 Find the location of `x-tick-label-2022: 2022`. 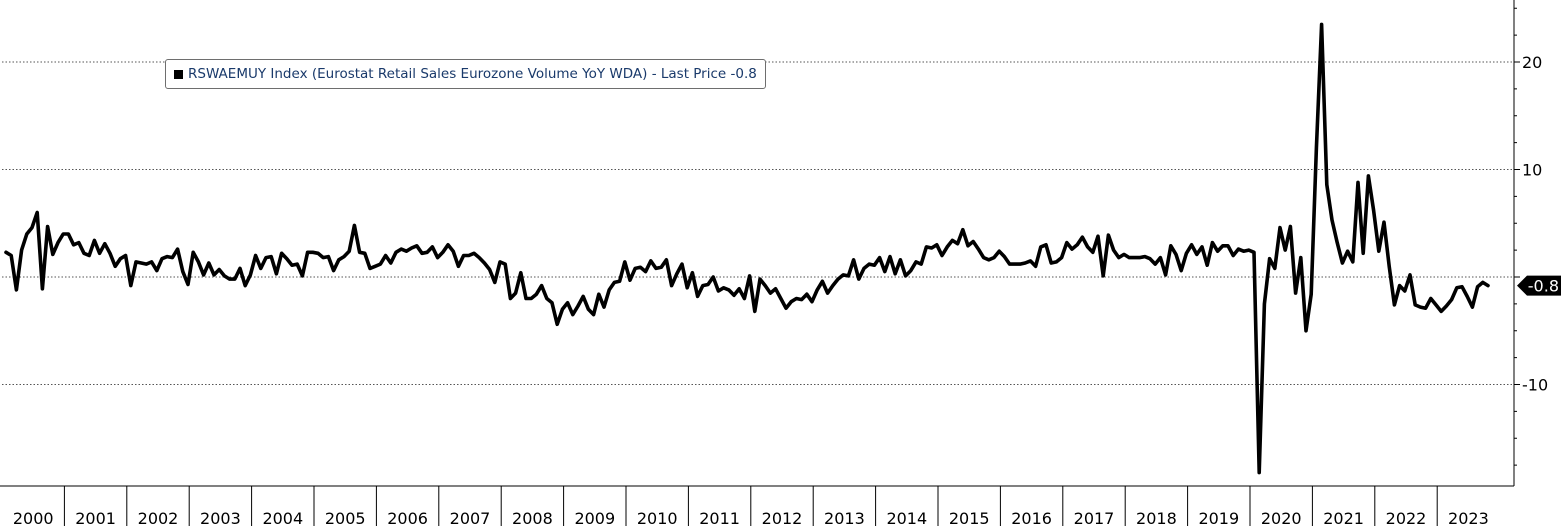

x-tick-label-2022: 2022 is located at coordinates (1406, 517).